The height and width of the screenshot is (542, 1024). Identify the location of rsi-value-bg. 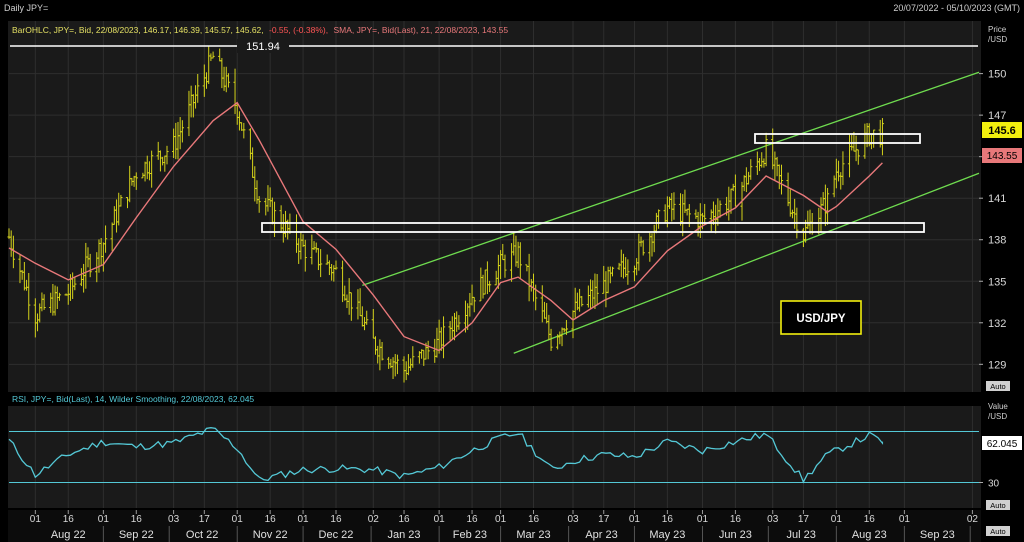
(1002, 443).